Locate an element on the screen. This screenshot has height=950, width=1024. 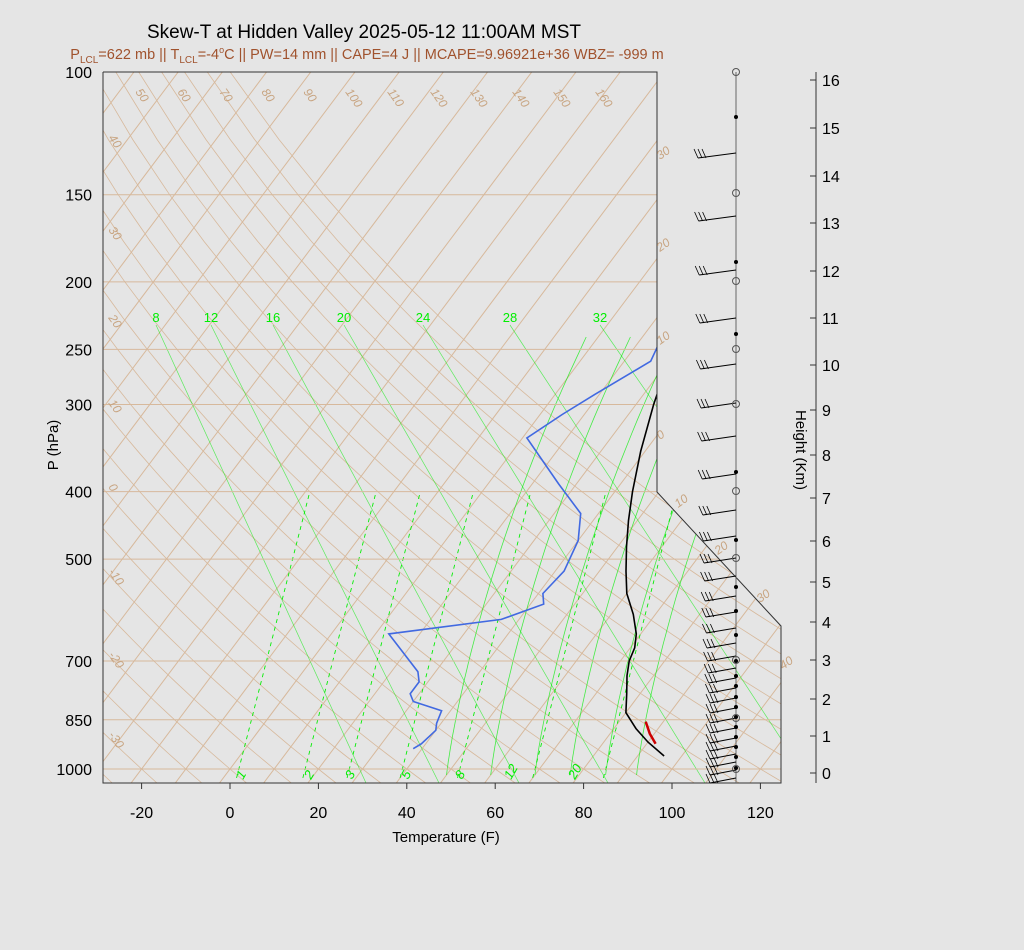
mixing-ratio-label: 1 is located at coordinates (241, 775).